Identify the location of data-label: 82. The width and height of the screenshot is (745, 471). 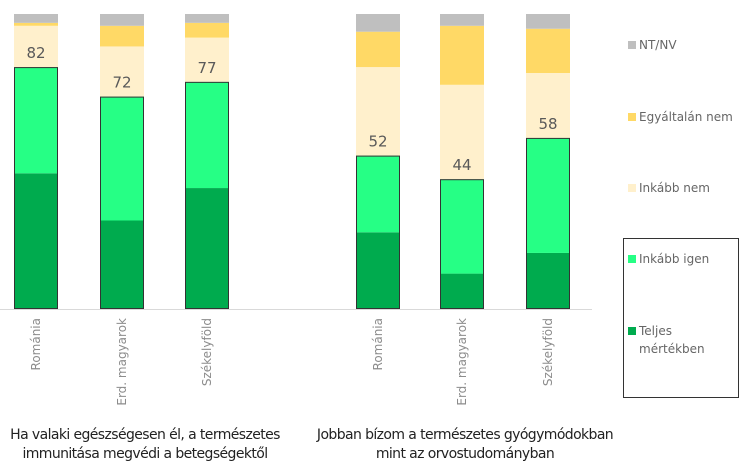
(35, 53).